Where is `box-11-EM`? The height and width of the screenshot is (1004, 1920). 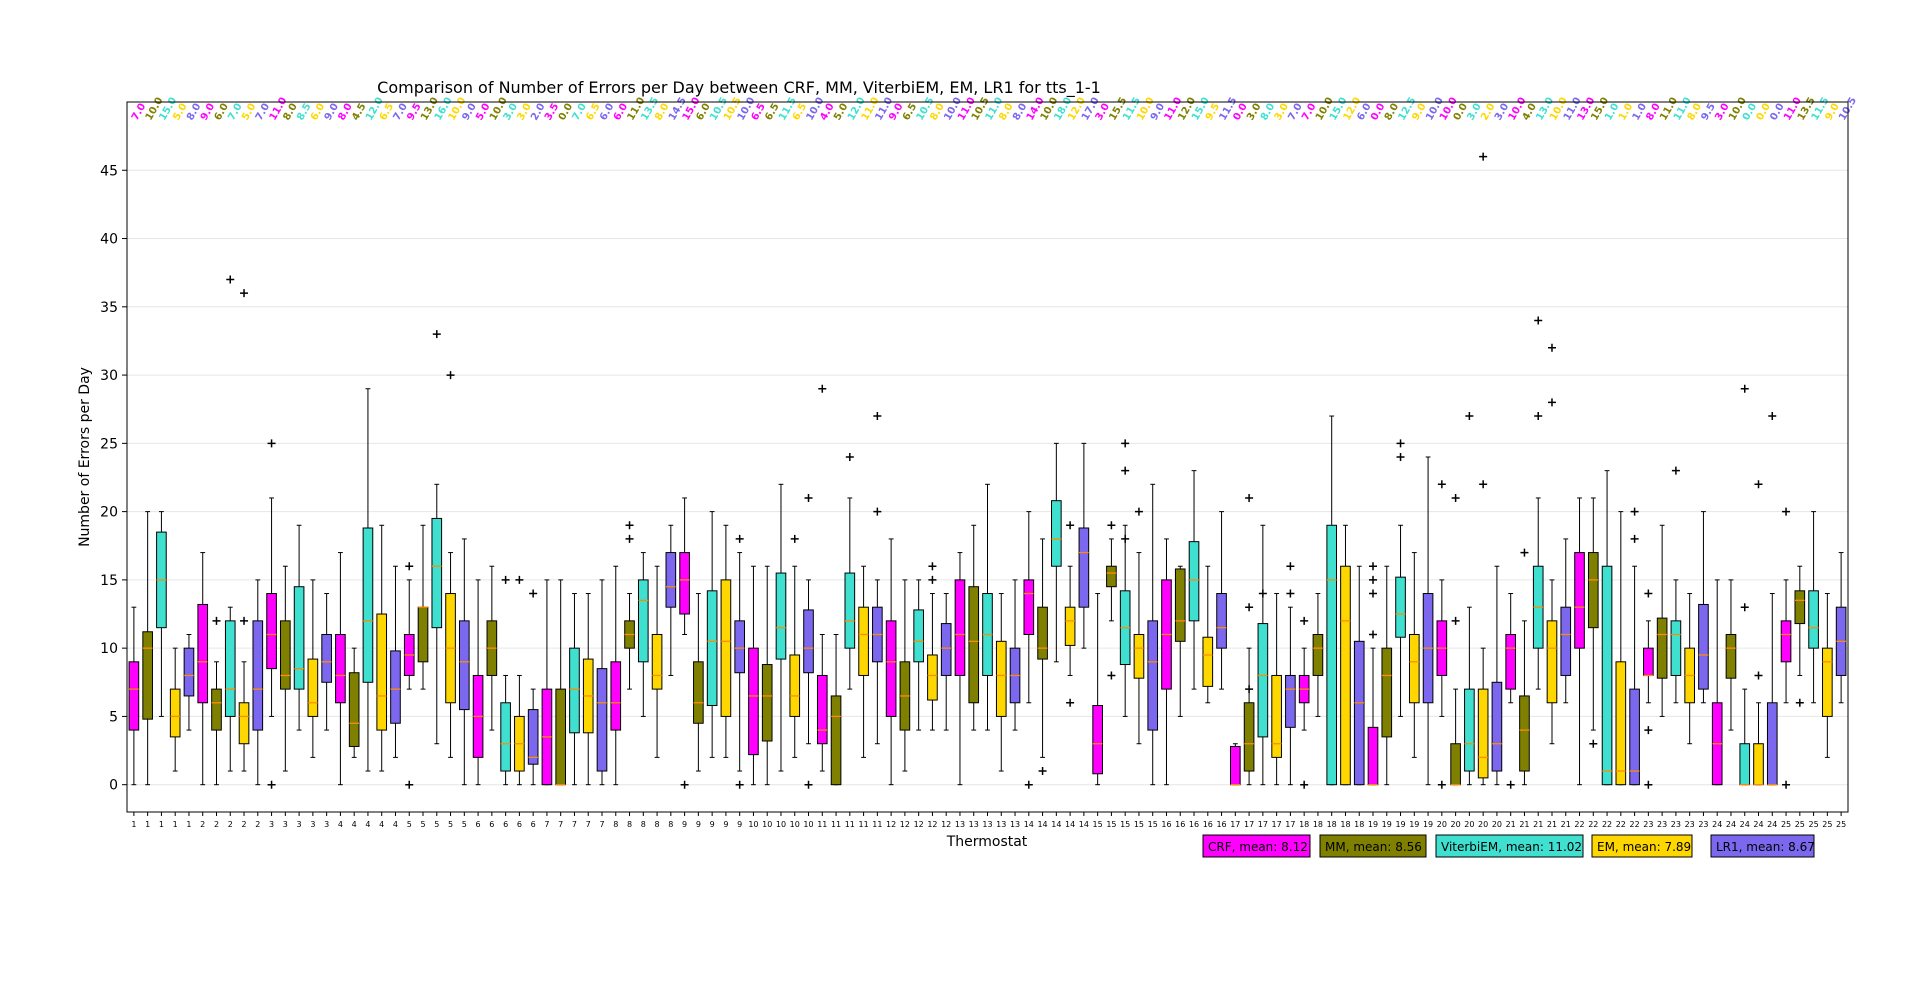 box-11-EM is located at coordinates (863, 661).